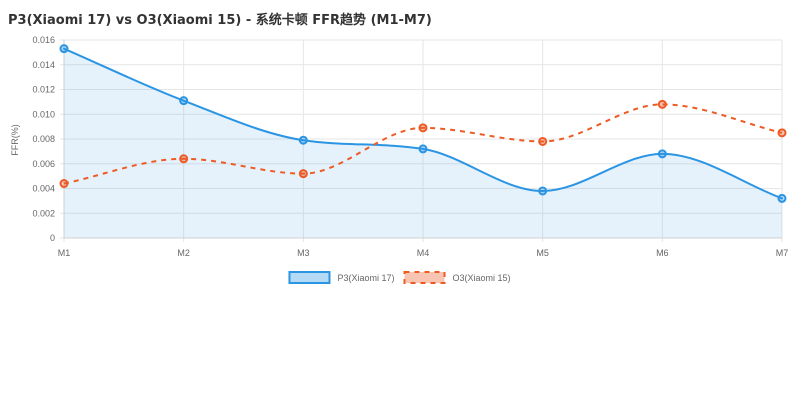 This screenshot has height=400, width=800. I want to click on y-tick-label: 0.010, so click(43, 114).